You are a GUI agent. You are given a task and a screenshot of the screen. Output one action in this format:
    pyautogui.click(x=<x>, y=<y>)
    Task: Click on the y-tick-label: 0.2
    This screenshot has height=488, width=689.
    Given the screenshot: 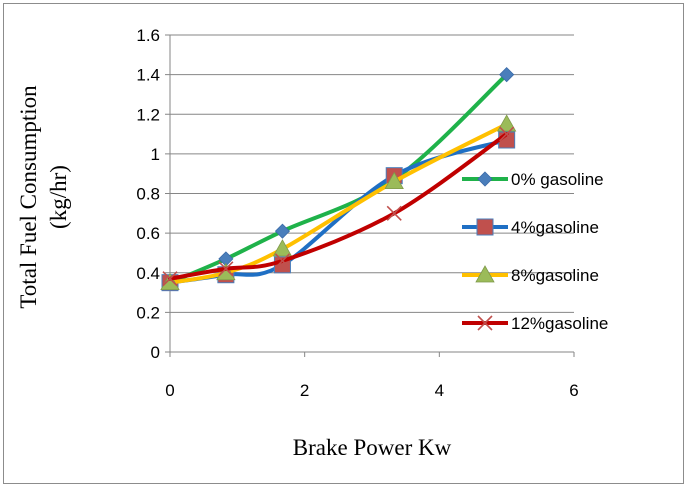 What is the action you would take?
    pyautogui.click(x=148, y=312)
    